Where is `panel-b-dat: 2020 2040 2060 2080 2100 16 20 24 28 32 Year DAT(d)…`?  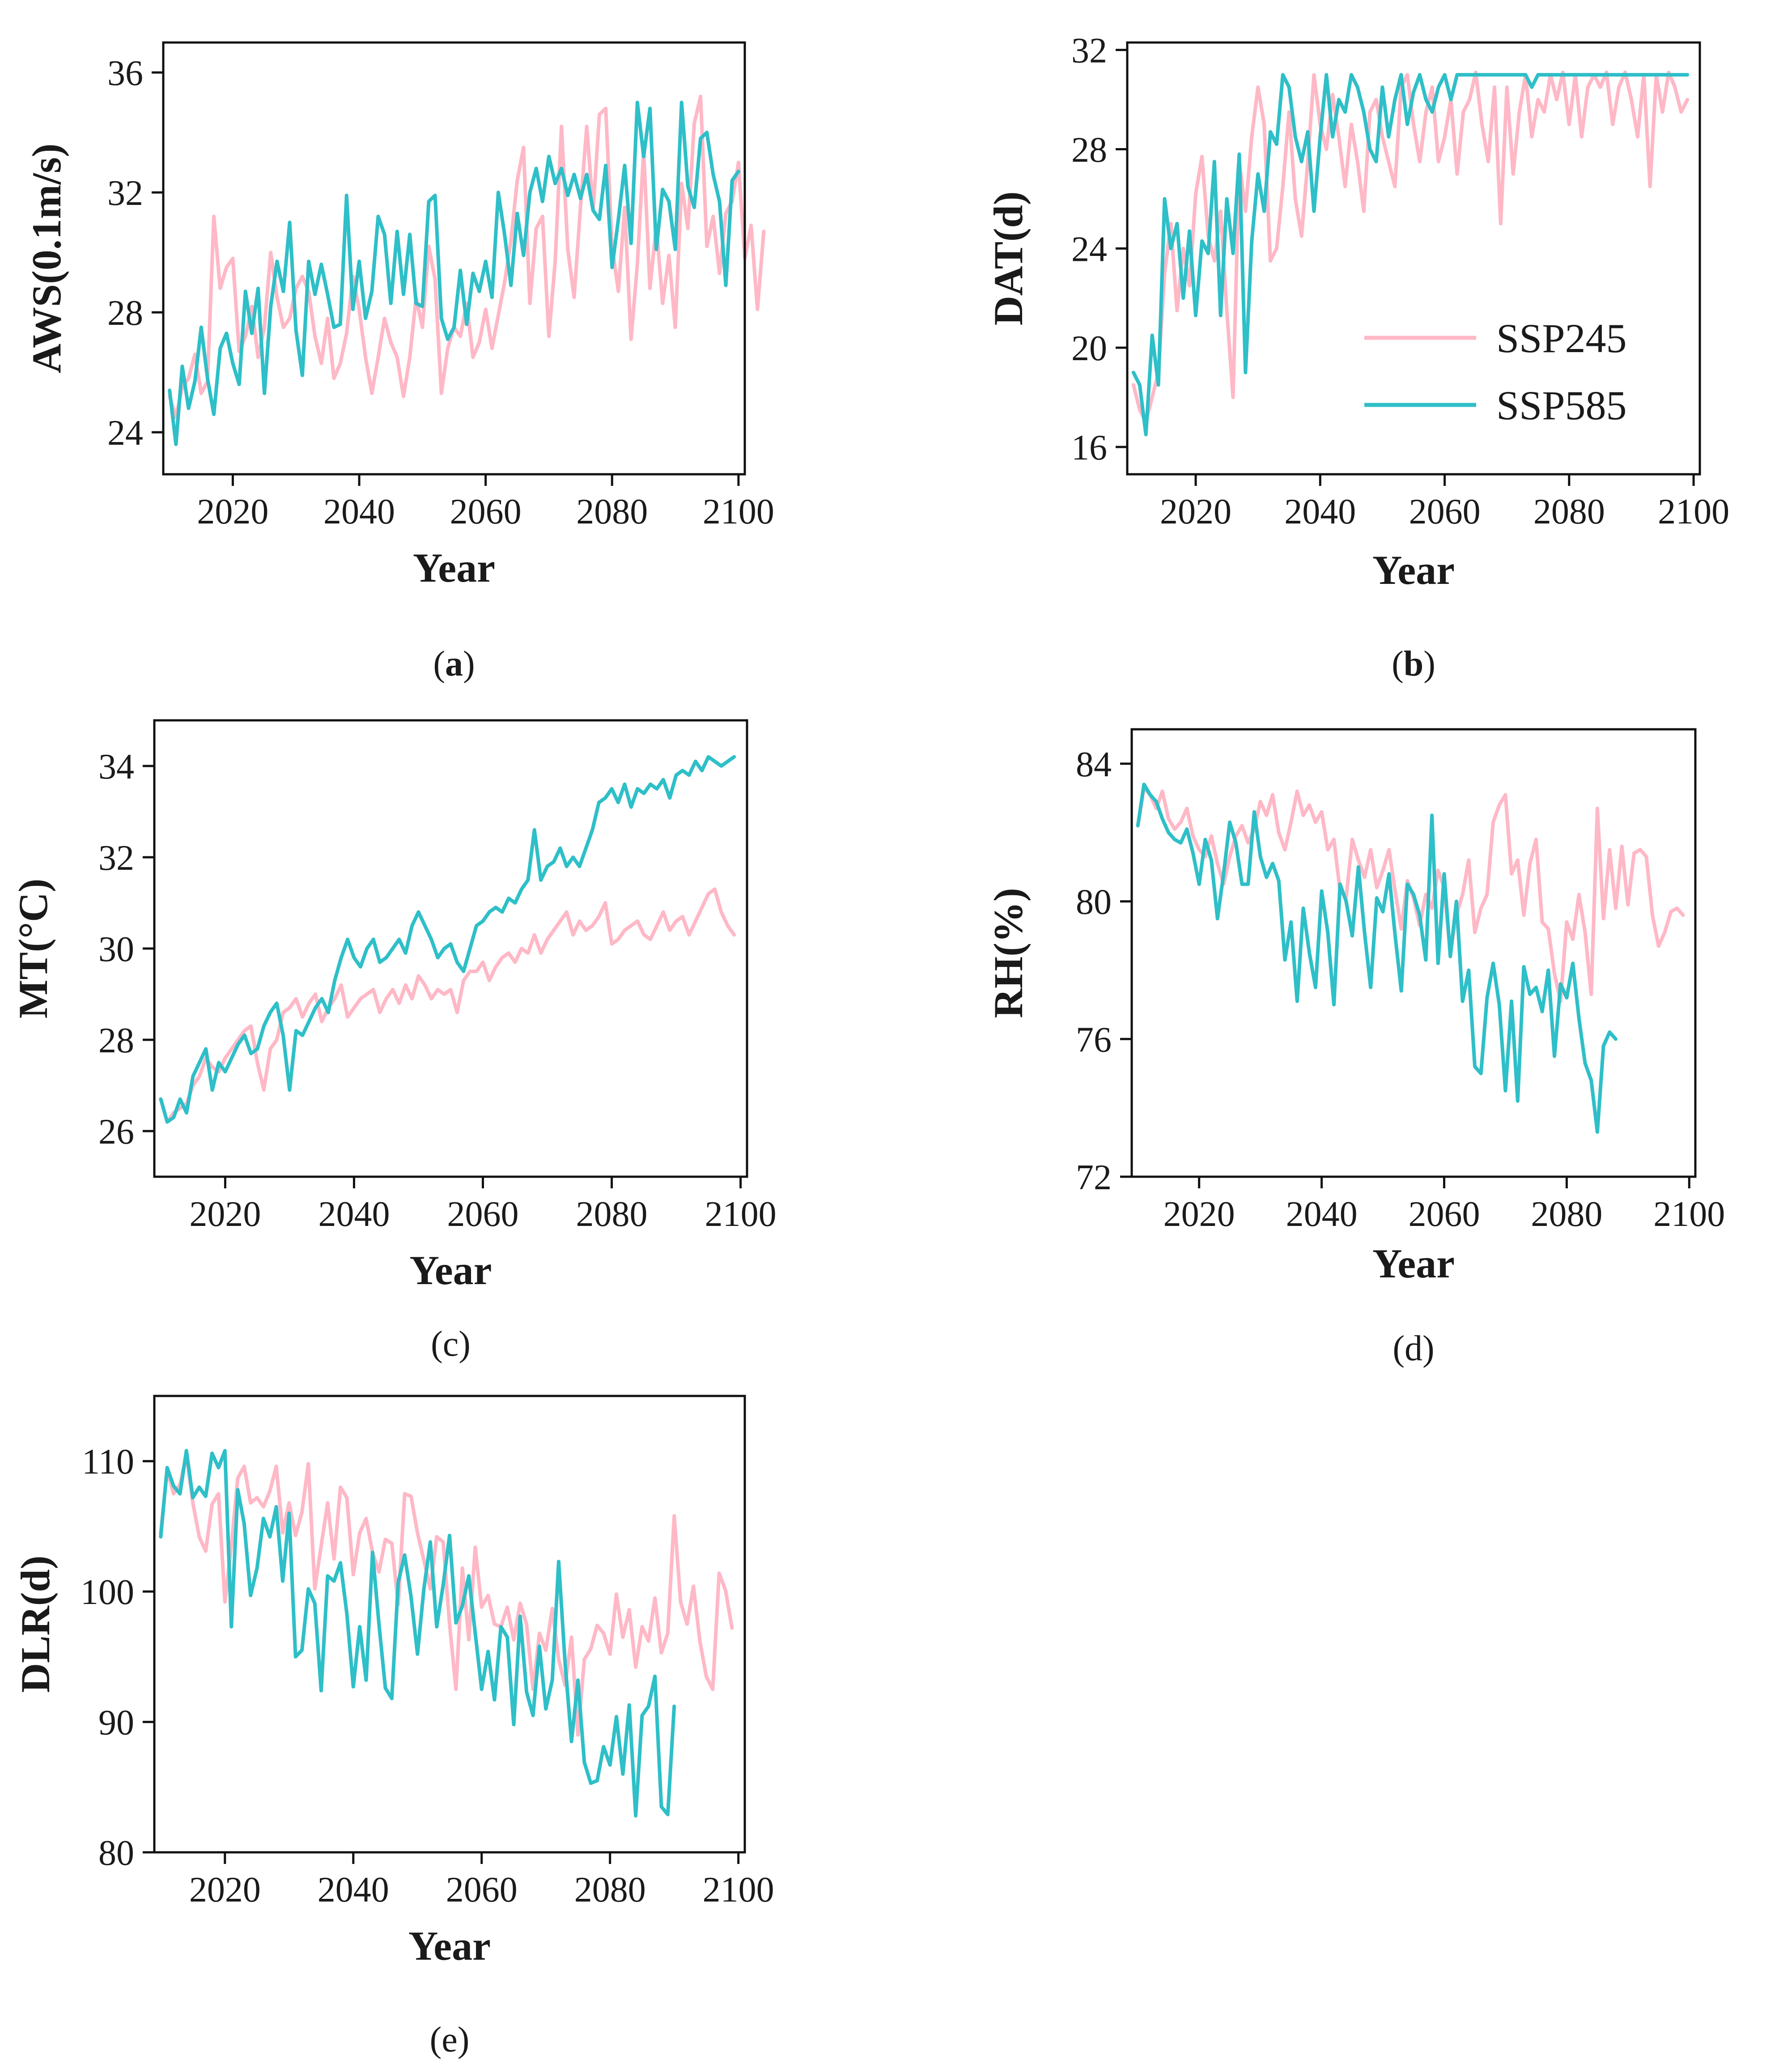
panel-b-dat: 2020 2040 2060 2080 2100 16 20 24 28 32 Year DAT(d)… is located at coordinates (1357, 358).